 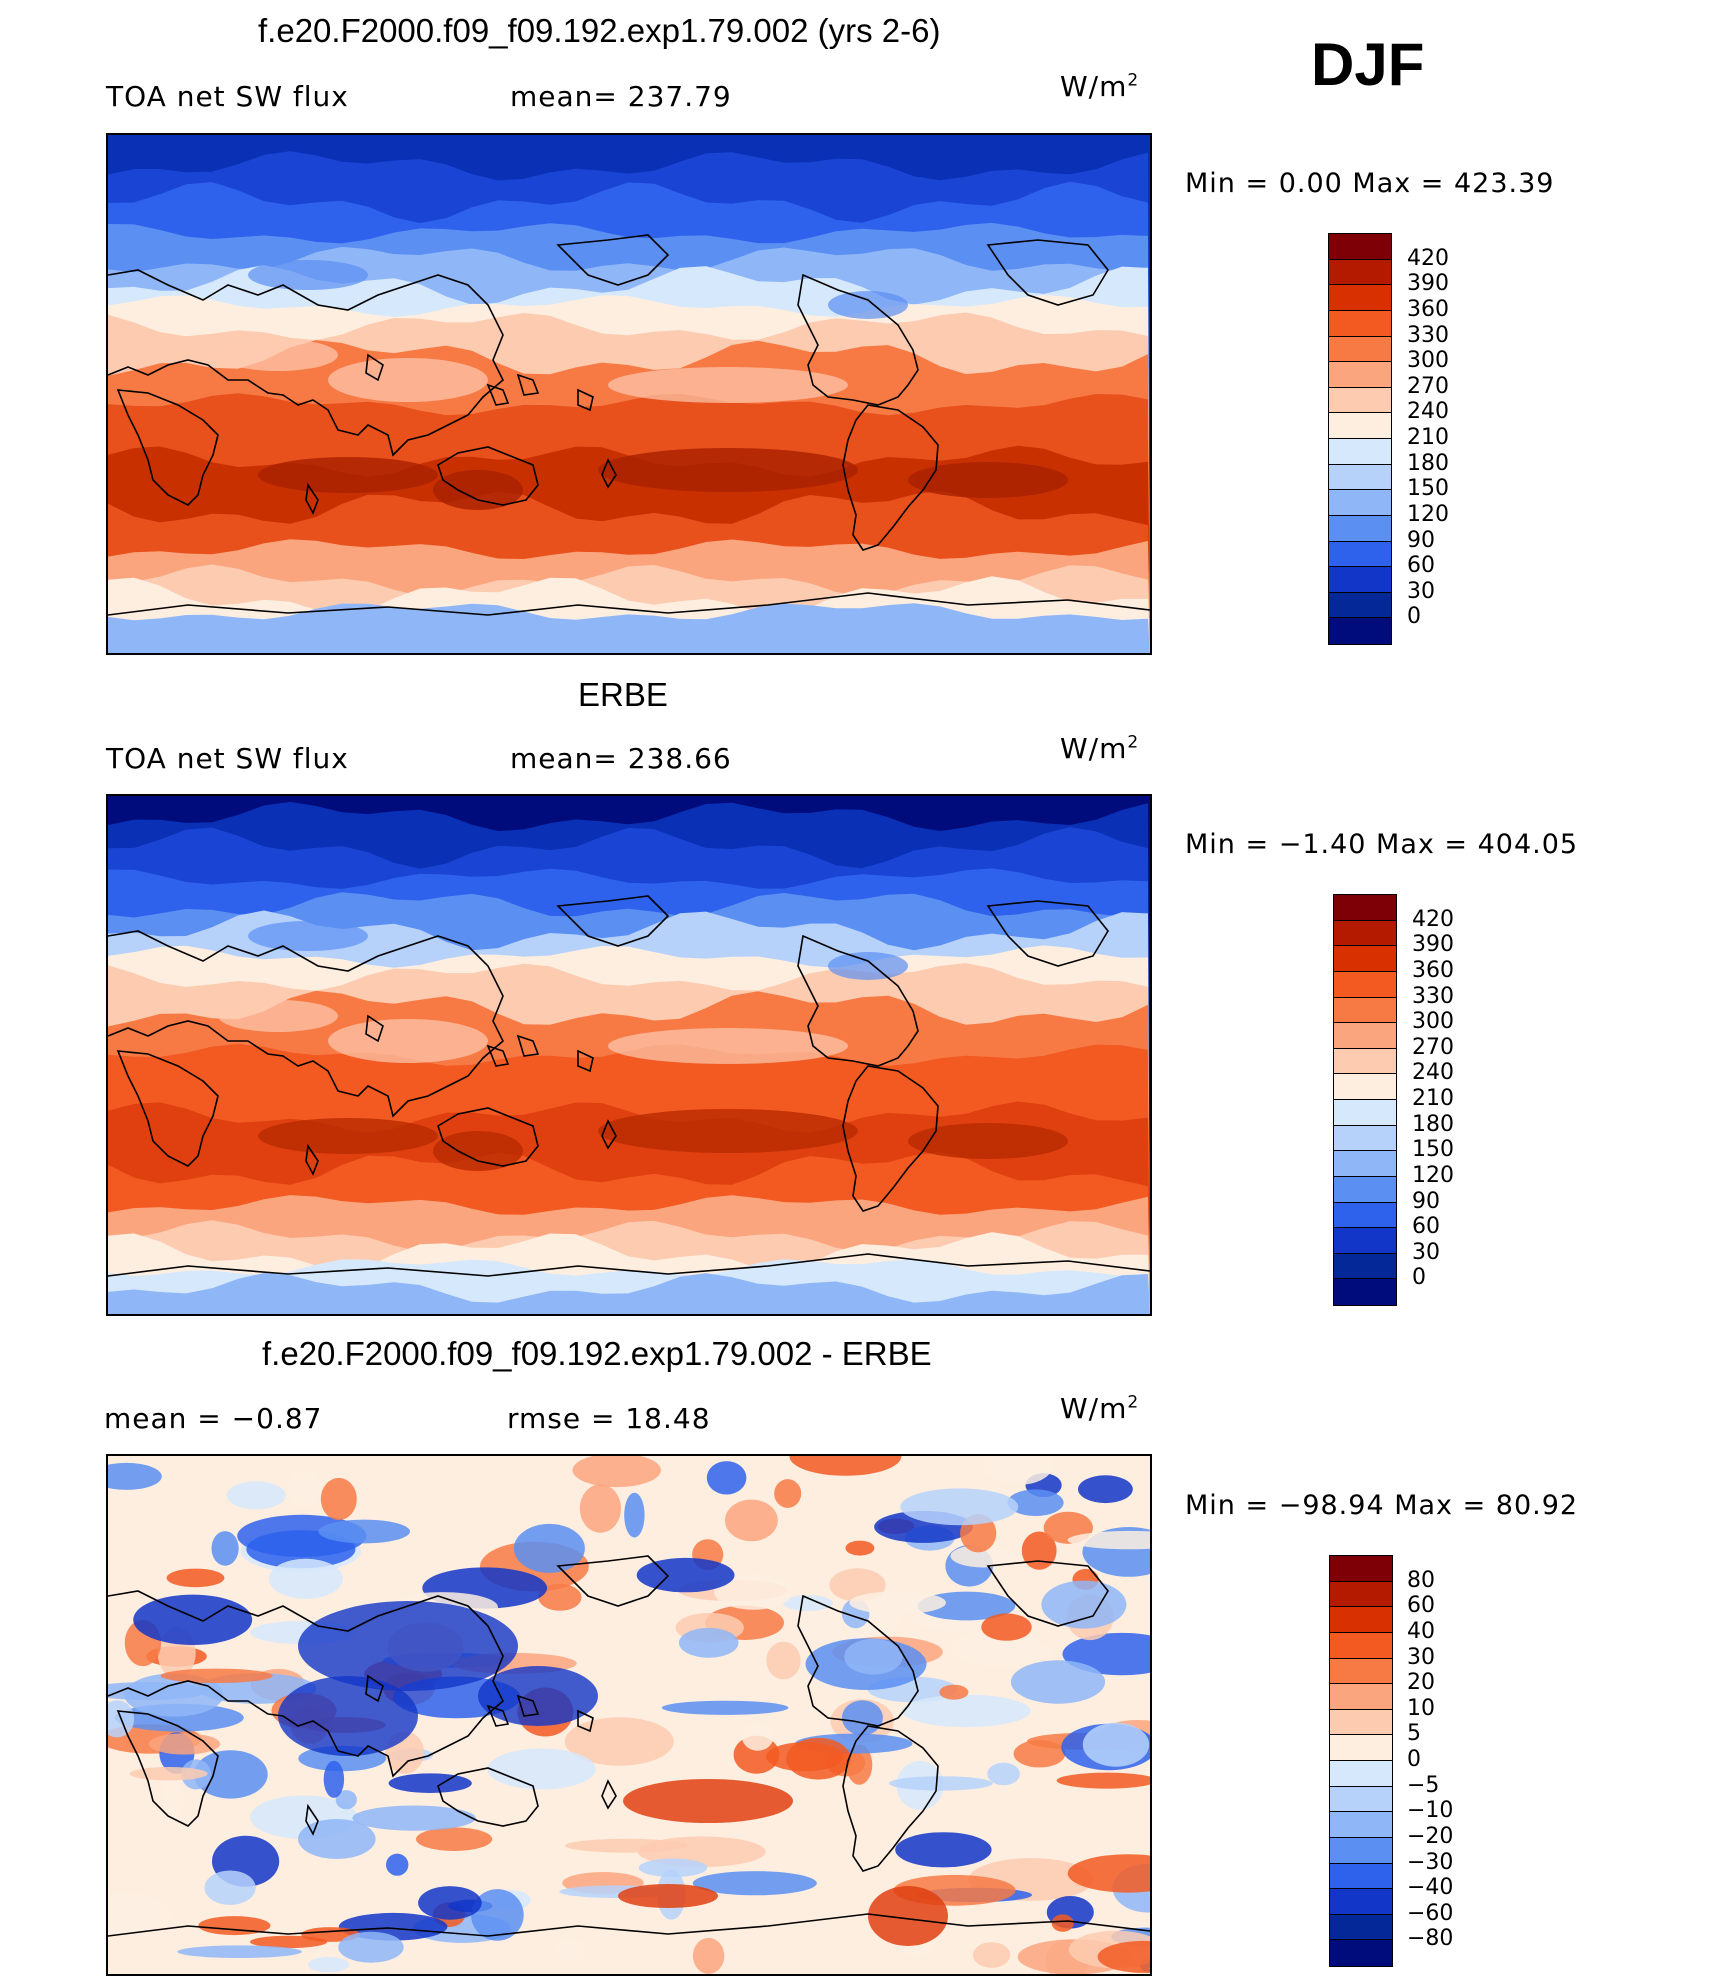 I want to click on colorbar-tick-label: −30, so click(x=1430, y=1862).